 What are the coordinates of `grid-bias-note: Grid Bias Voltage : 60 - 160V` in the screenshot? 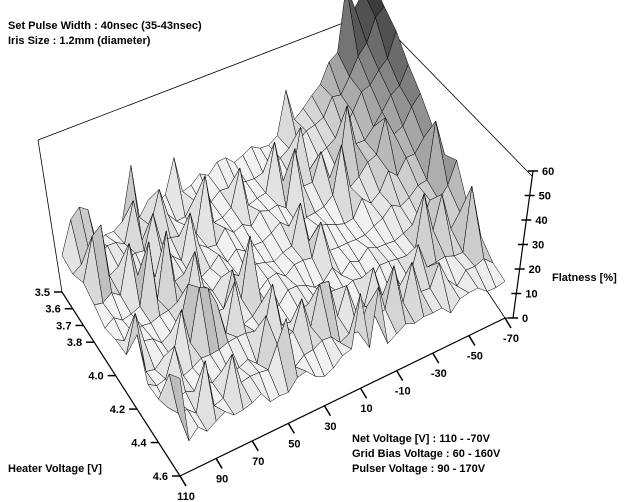 It's located at (426, 454).